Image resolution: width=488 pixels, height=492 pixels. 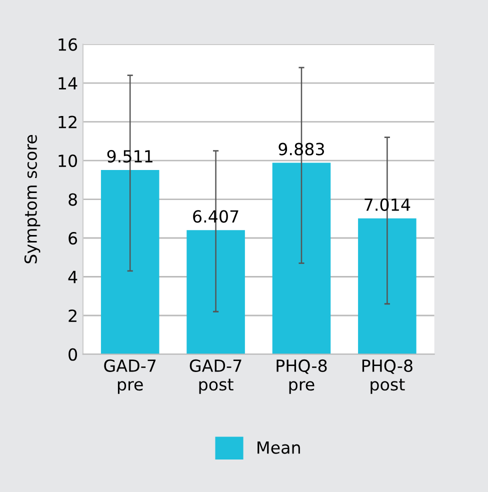 I want to click on y-tick-label: 2, so click(x=72, y=315).